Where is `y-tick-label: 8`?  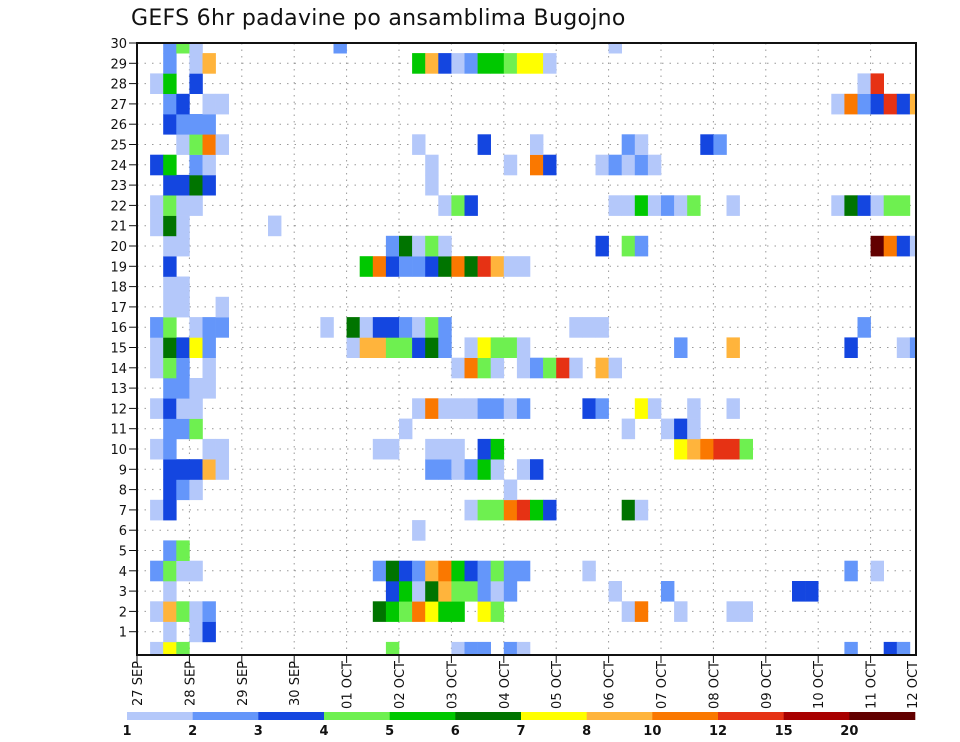
y-tick-label: 8 is located at coordinates (123, 491).